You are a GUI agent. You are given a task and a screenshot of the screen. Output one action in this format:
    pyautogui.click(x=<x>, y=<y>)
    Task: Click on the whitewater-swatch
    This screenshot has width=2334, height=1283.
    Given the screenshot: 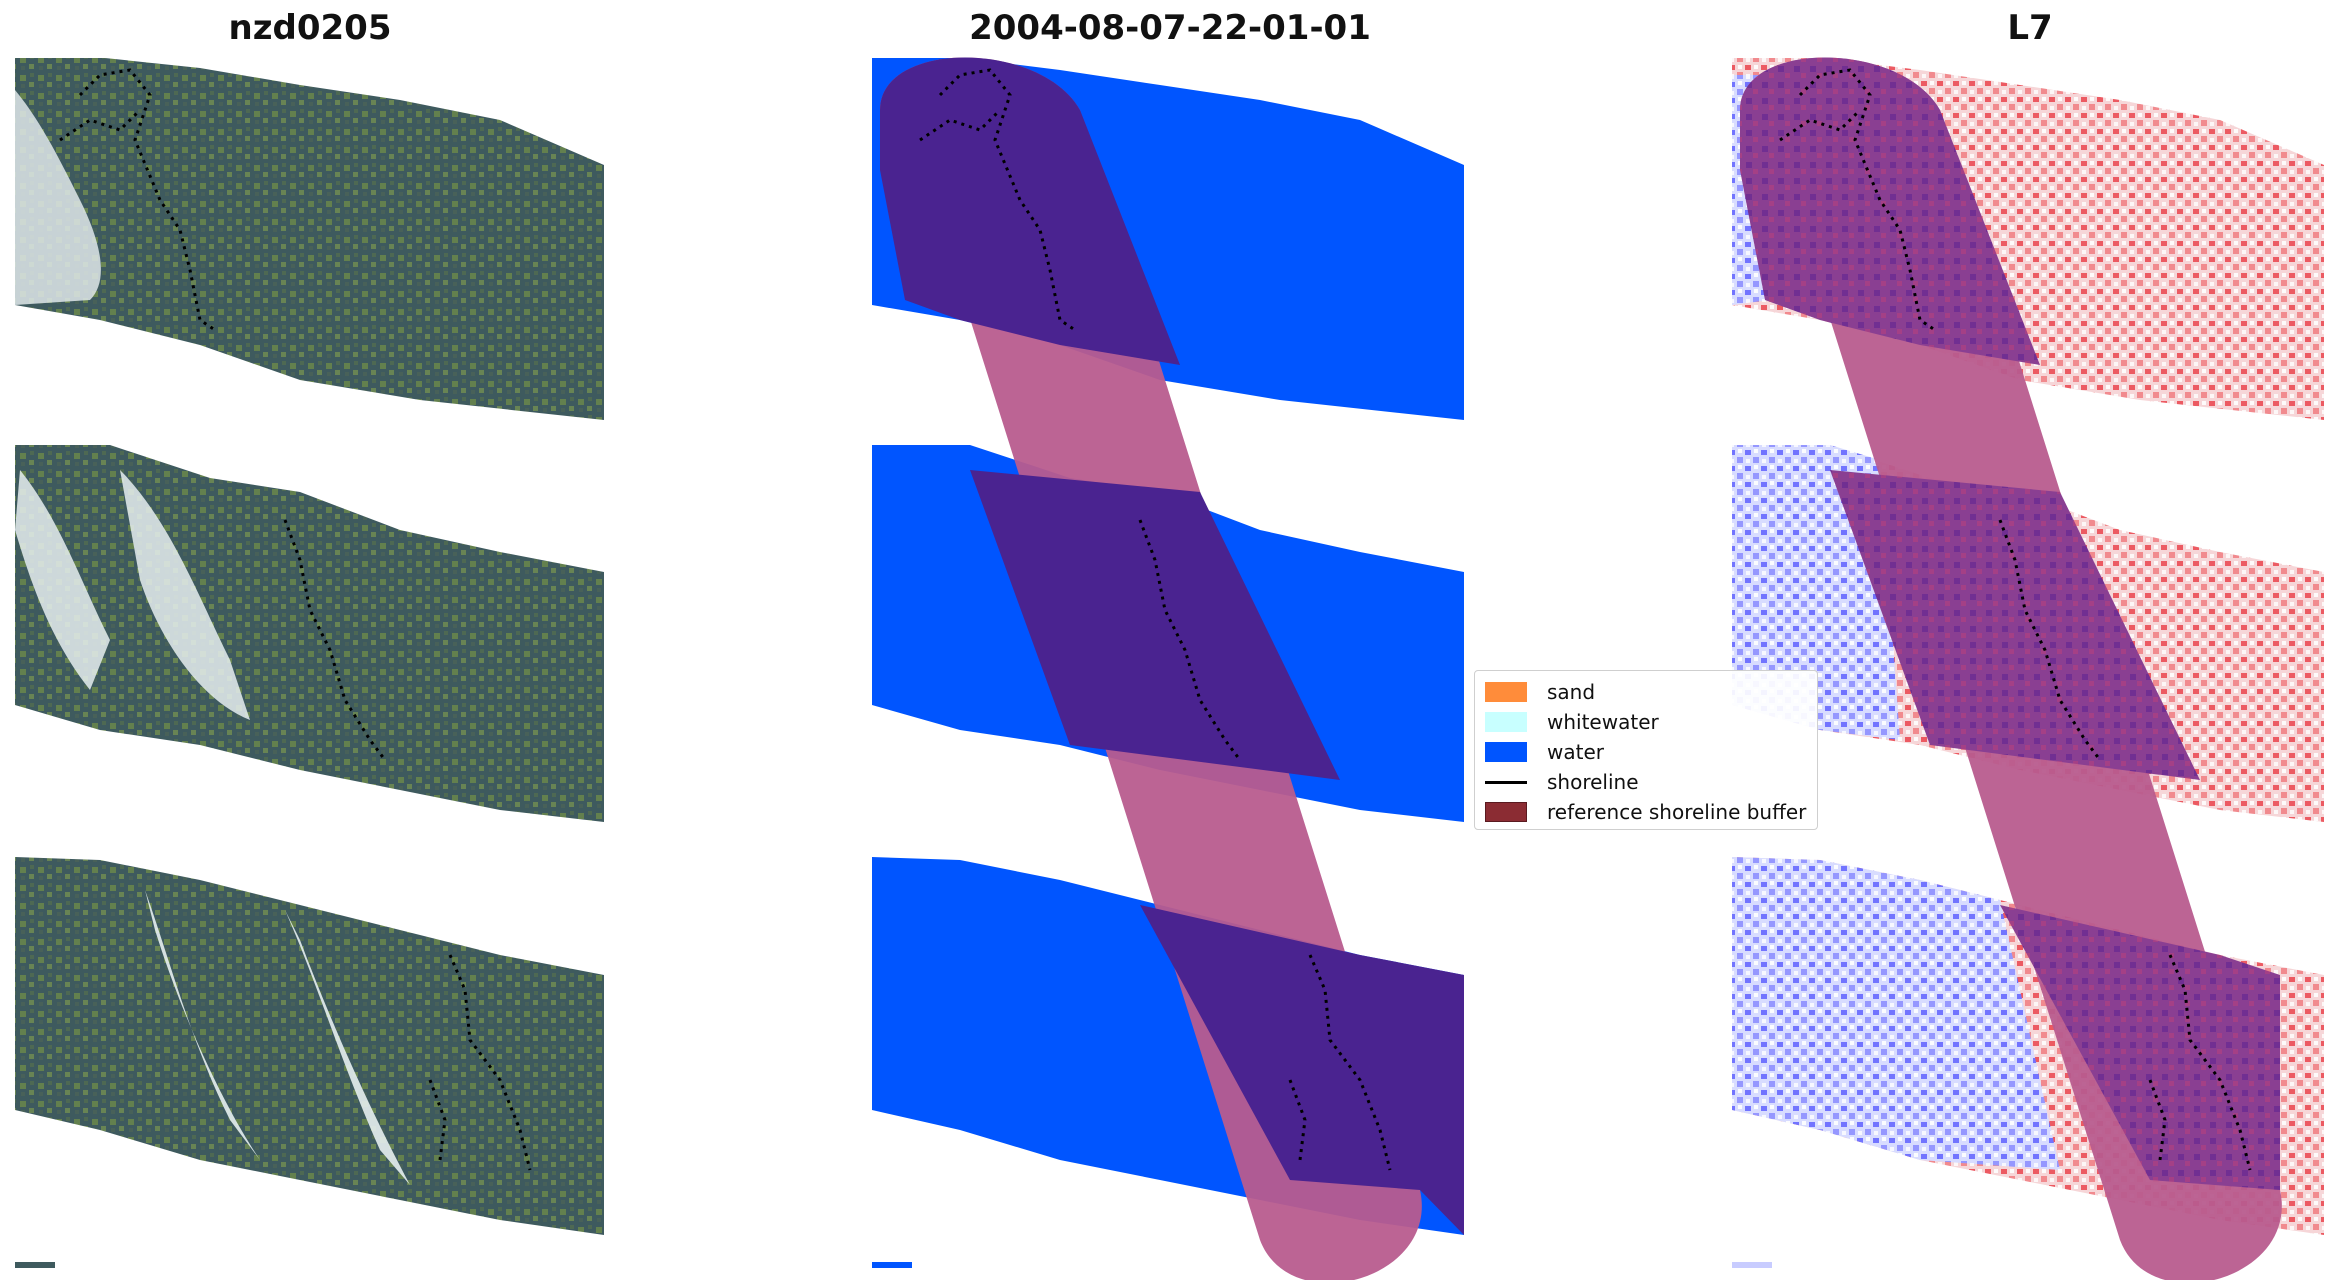 What is the action you would take?
    pyautogui.click(x=1506, y=722)
    